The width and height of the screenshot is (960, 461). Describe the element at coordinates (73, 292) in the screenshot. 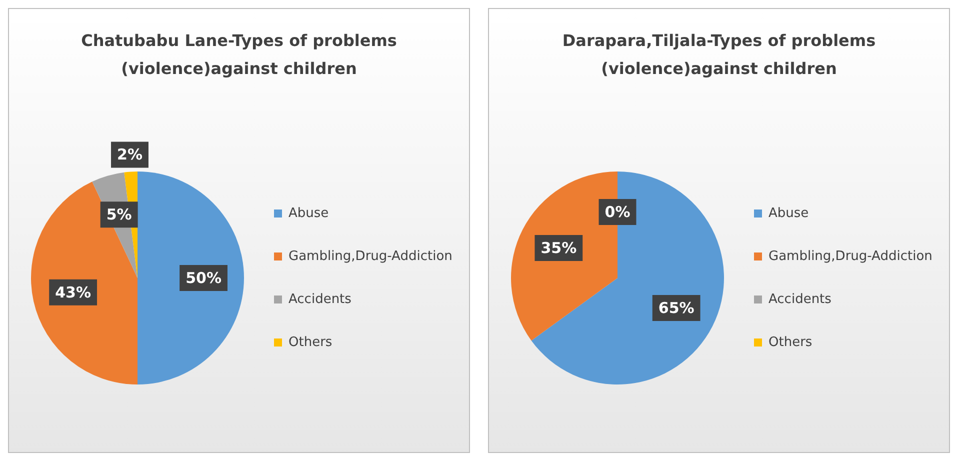

I see `data-label: 43%` at that location.